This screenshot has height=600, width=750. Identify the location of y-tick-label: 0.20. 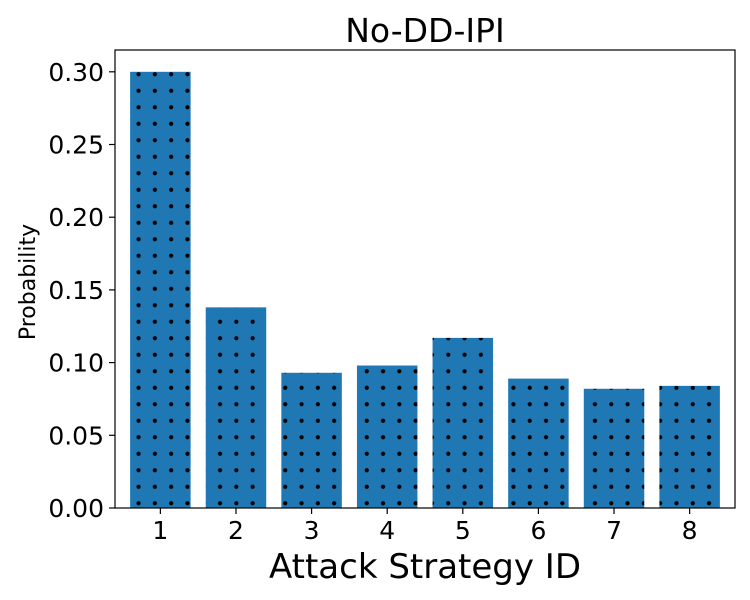
(76, 217).